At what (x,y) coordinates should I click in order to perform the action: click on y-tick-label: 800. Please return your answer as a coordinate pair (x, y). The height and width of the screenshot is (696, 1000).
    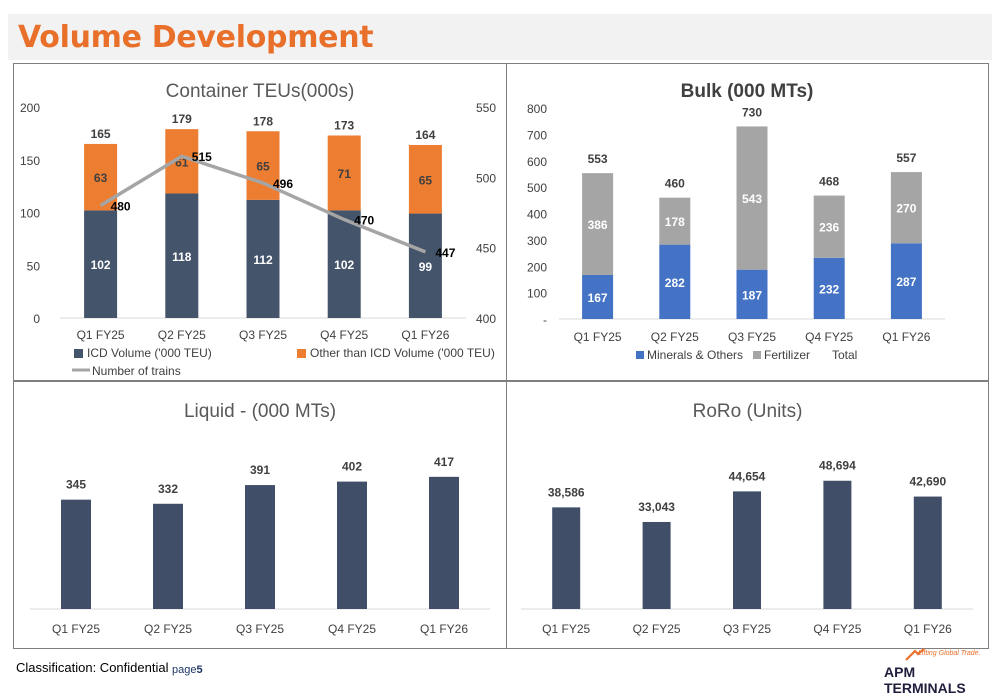
    Looking at the image, I should click on (537, 109).